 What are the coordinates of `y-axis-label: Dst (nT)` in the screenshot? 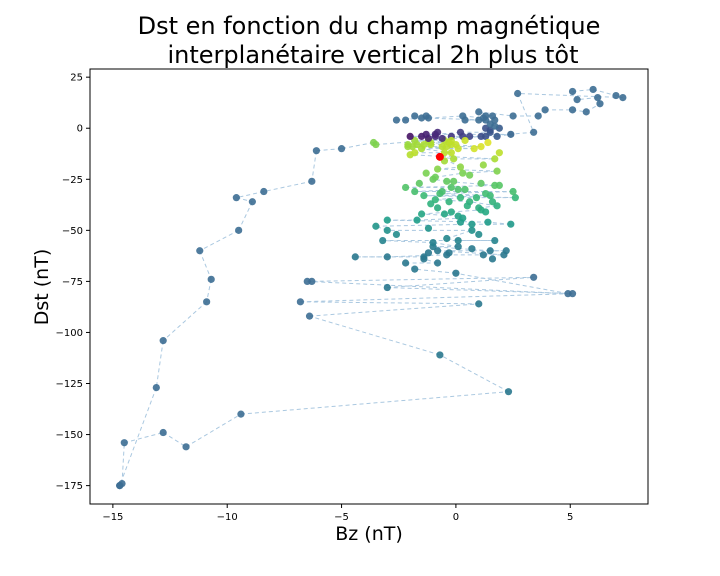 It's located at (42, 287).